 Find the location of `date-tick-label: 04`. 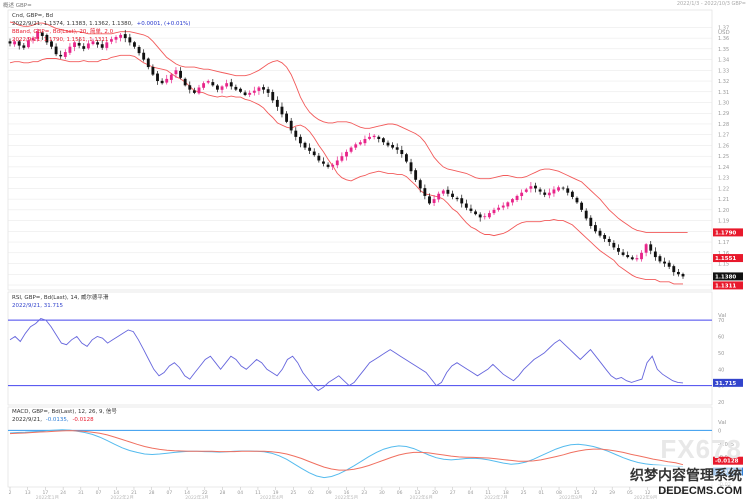

date-tick-label: 04 is located at coordinates (471, 493).